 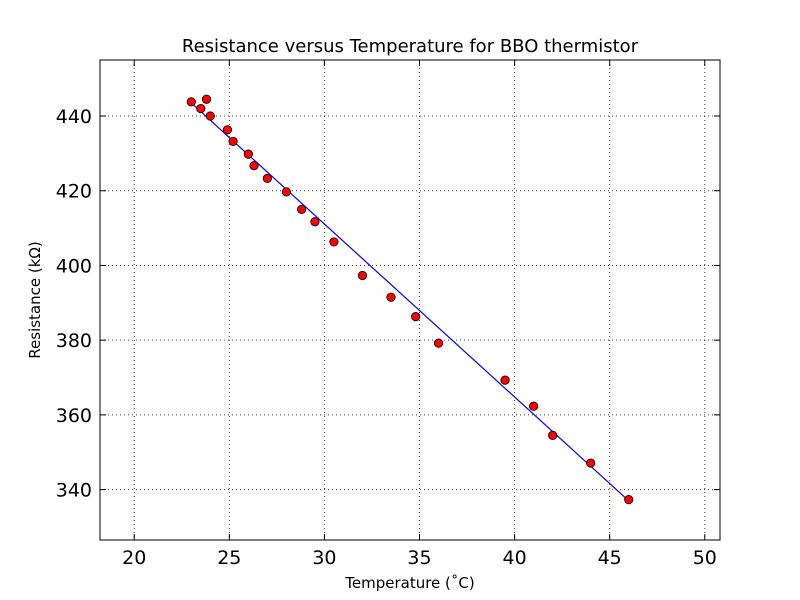 What do you see at coordinates (74, 192) in the screenshot?
I see `y-tick-label: 420` at bounding box center [74, 192].